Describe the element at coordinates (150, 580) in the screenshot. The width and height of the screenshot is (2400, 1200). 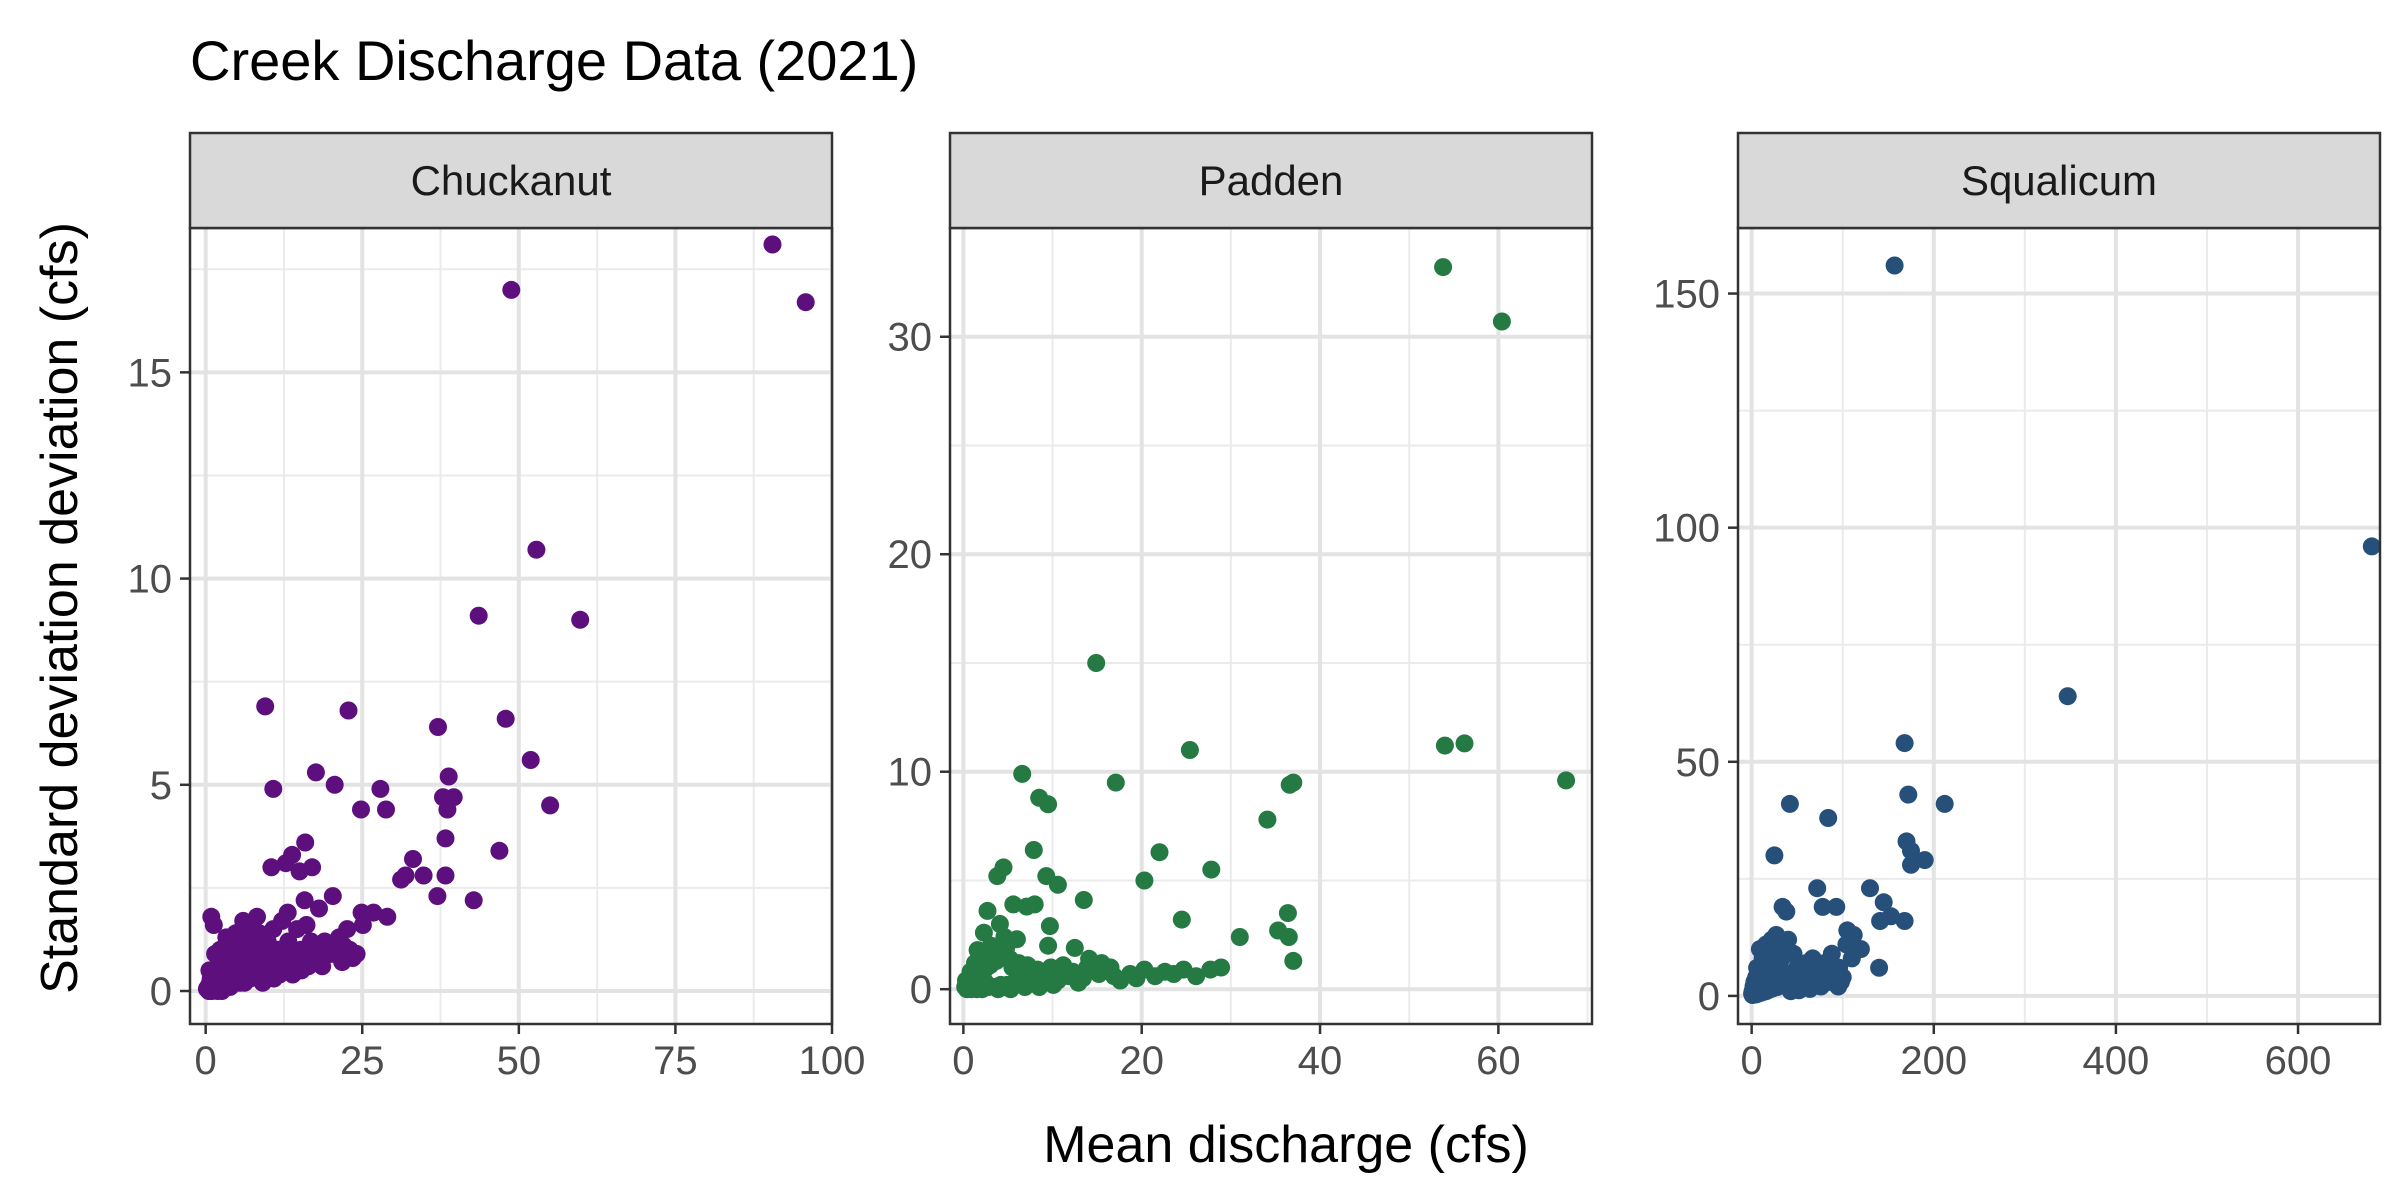
I see `y-tick-label: 10` at that location.